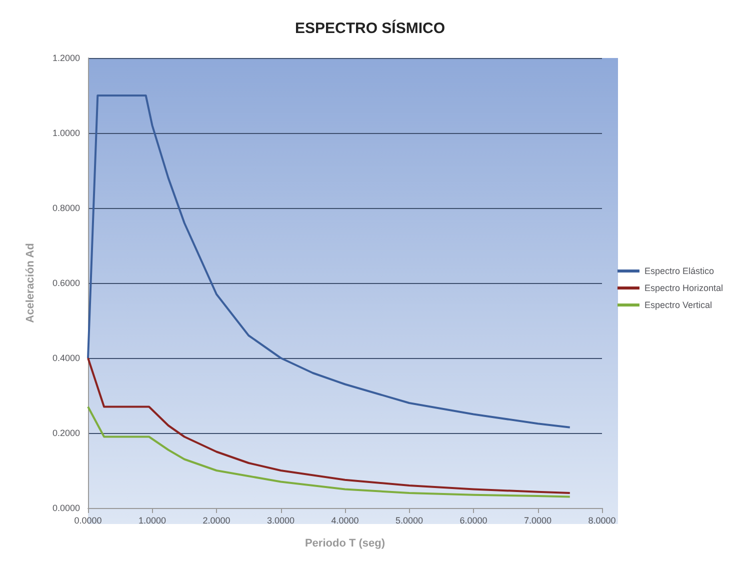  Describe the element at coordinates (66, 358) in the screenshot. I see `y-tick-label: 0.4000` at that location.